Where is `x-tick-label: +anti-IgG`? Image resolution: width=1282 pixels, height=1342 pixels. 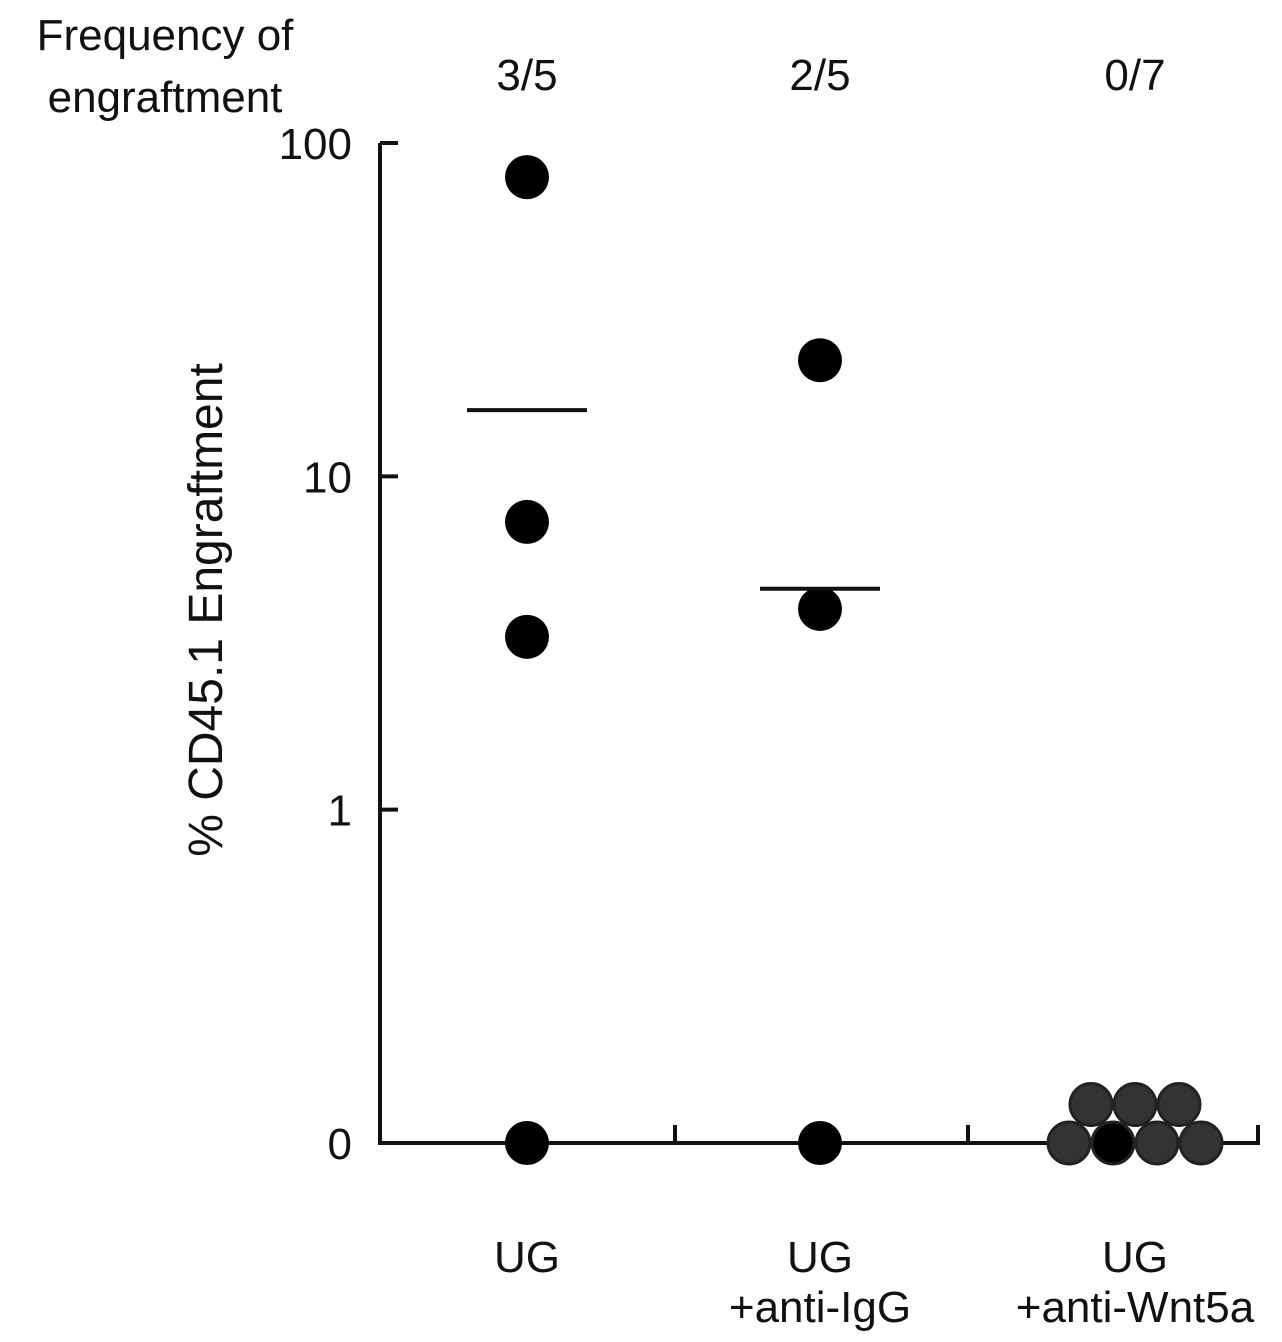
x-tick-label: +anti-IgG is located at coordinates (820, 1307).